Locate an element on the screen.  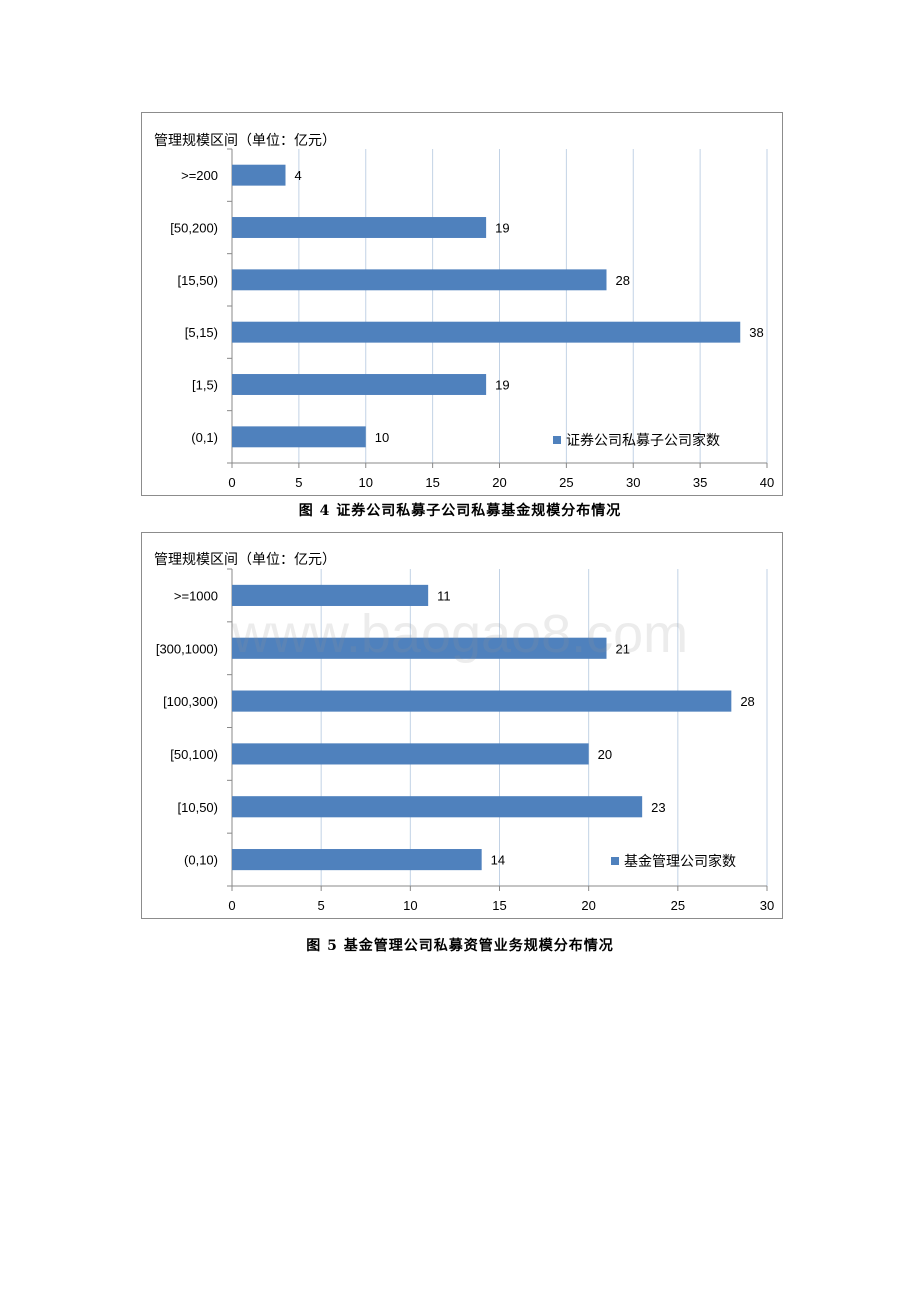
legend-label: 基金管理公司家数 is located at coordinates (680, 861).